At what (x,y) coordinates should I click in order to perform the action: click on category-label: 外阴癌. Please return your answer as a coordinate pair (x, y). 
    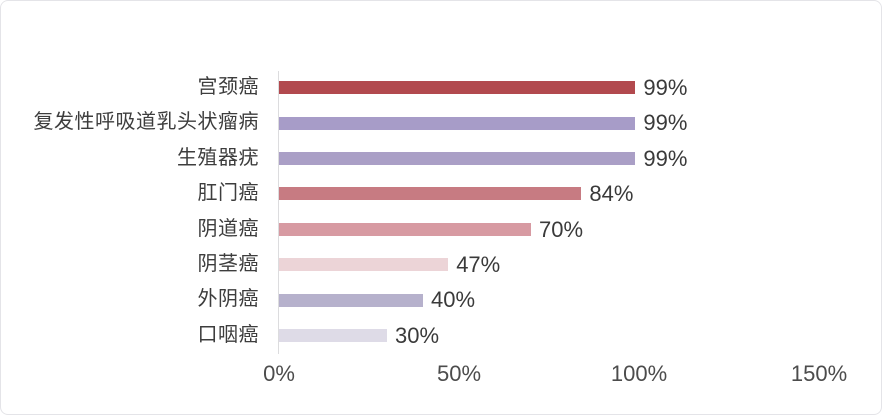
    Looking at the image, I should click on (228, 299).